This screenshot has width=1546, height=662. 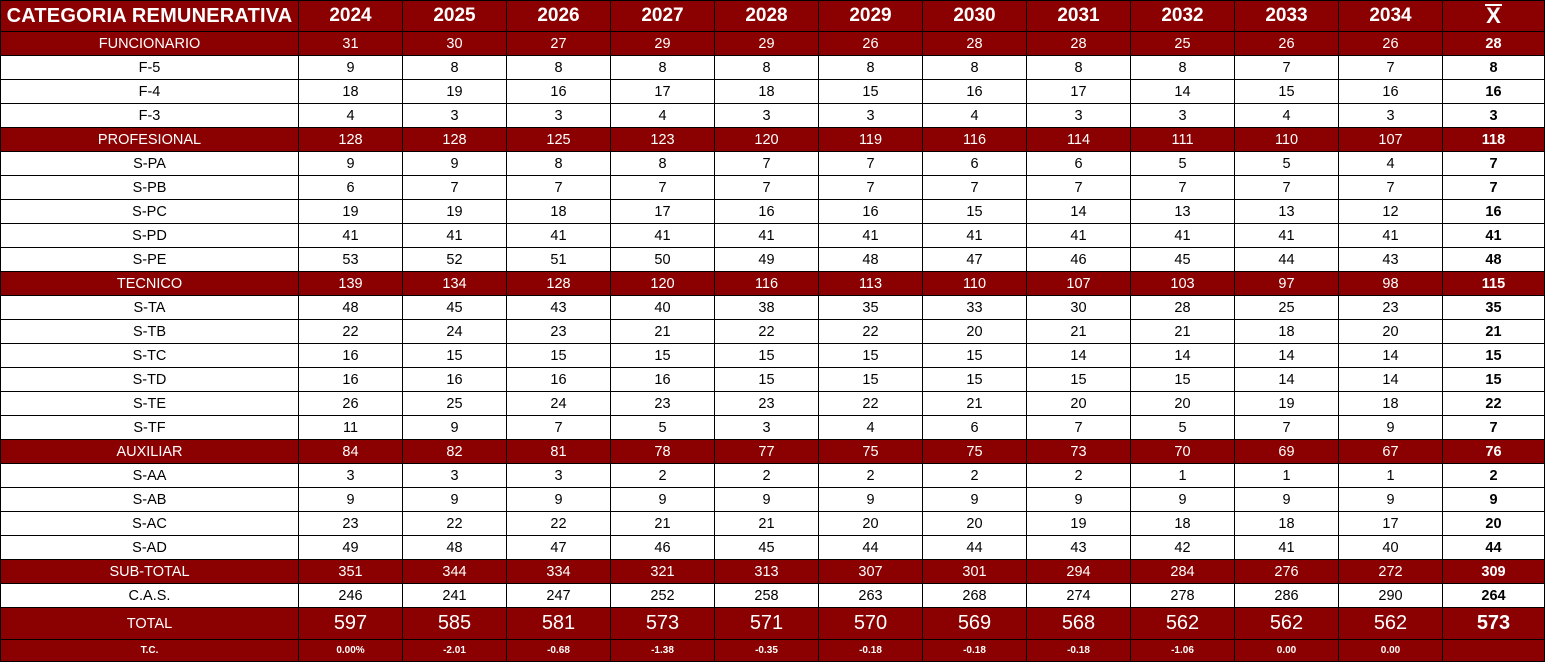 What do you see at coordinates (149, 259) in the screenshot?
I see `row-label: S-PE` at bounding box center [149, 259].